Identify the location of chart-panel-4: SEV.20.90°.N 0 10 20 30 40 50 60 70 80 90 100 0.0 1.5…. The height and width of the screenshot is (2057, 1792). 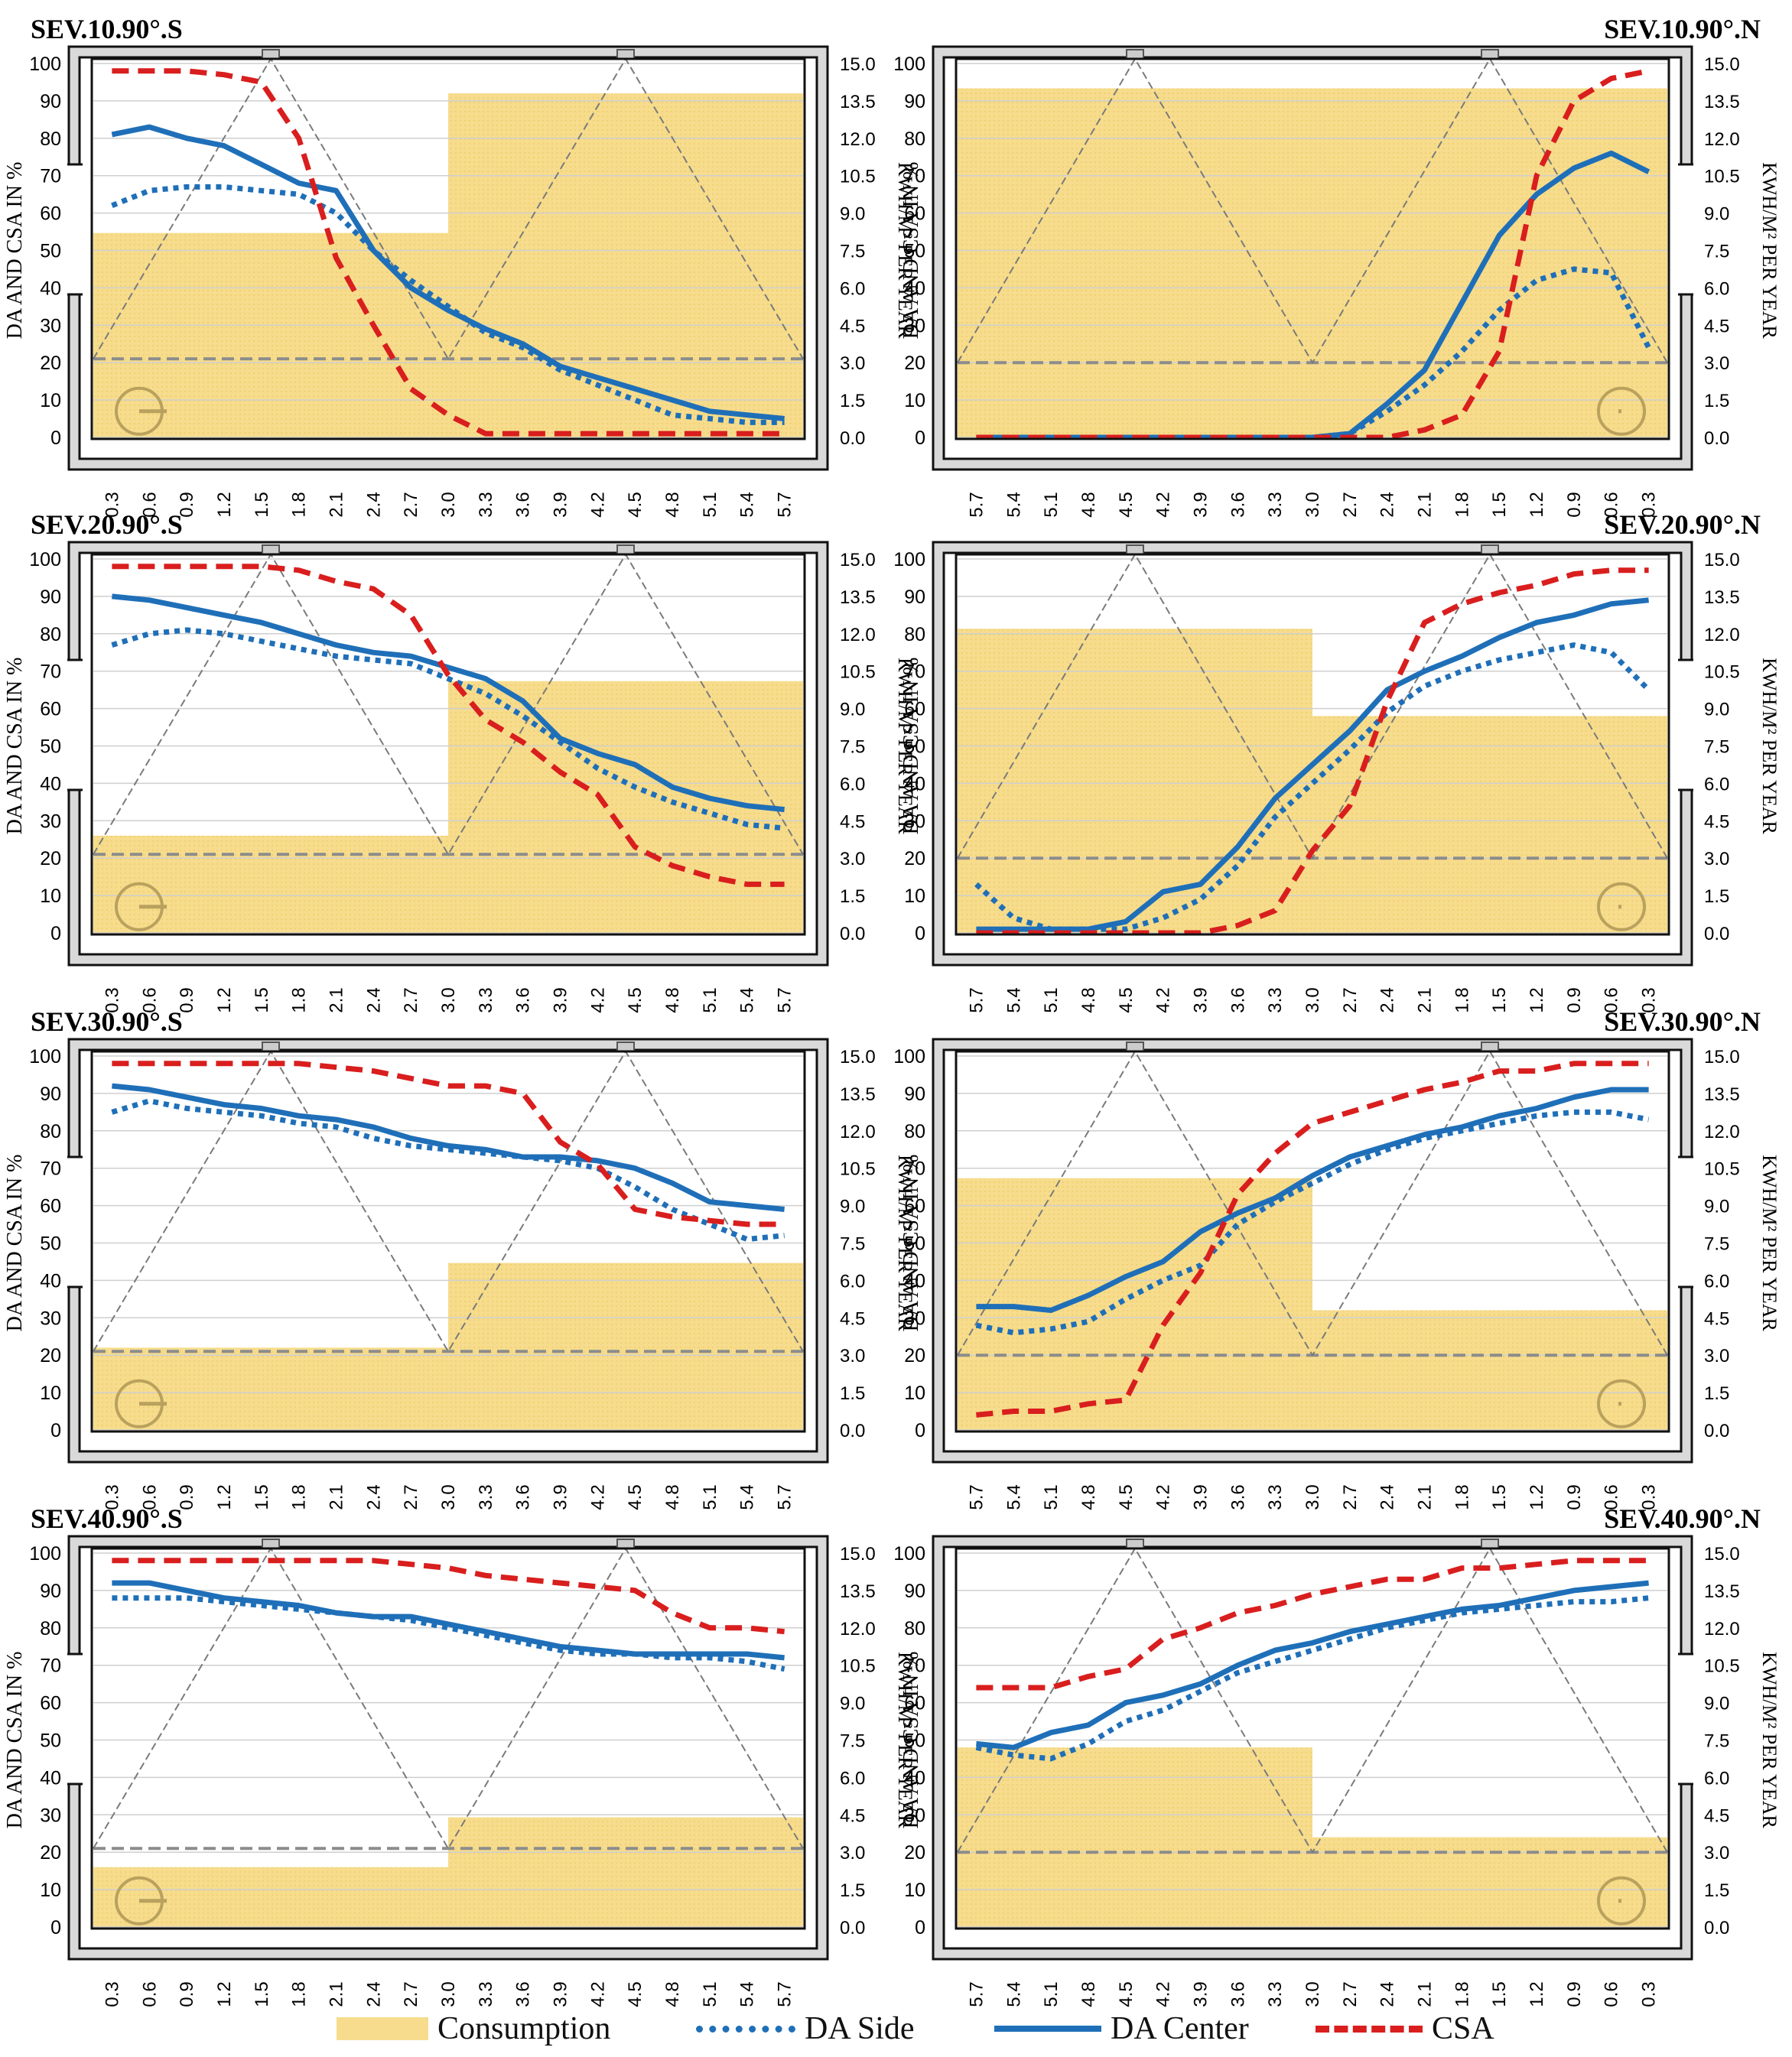
(1337, 761).